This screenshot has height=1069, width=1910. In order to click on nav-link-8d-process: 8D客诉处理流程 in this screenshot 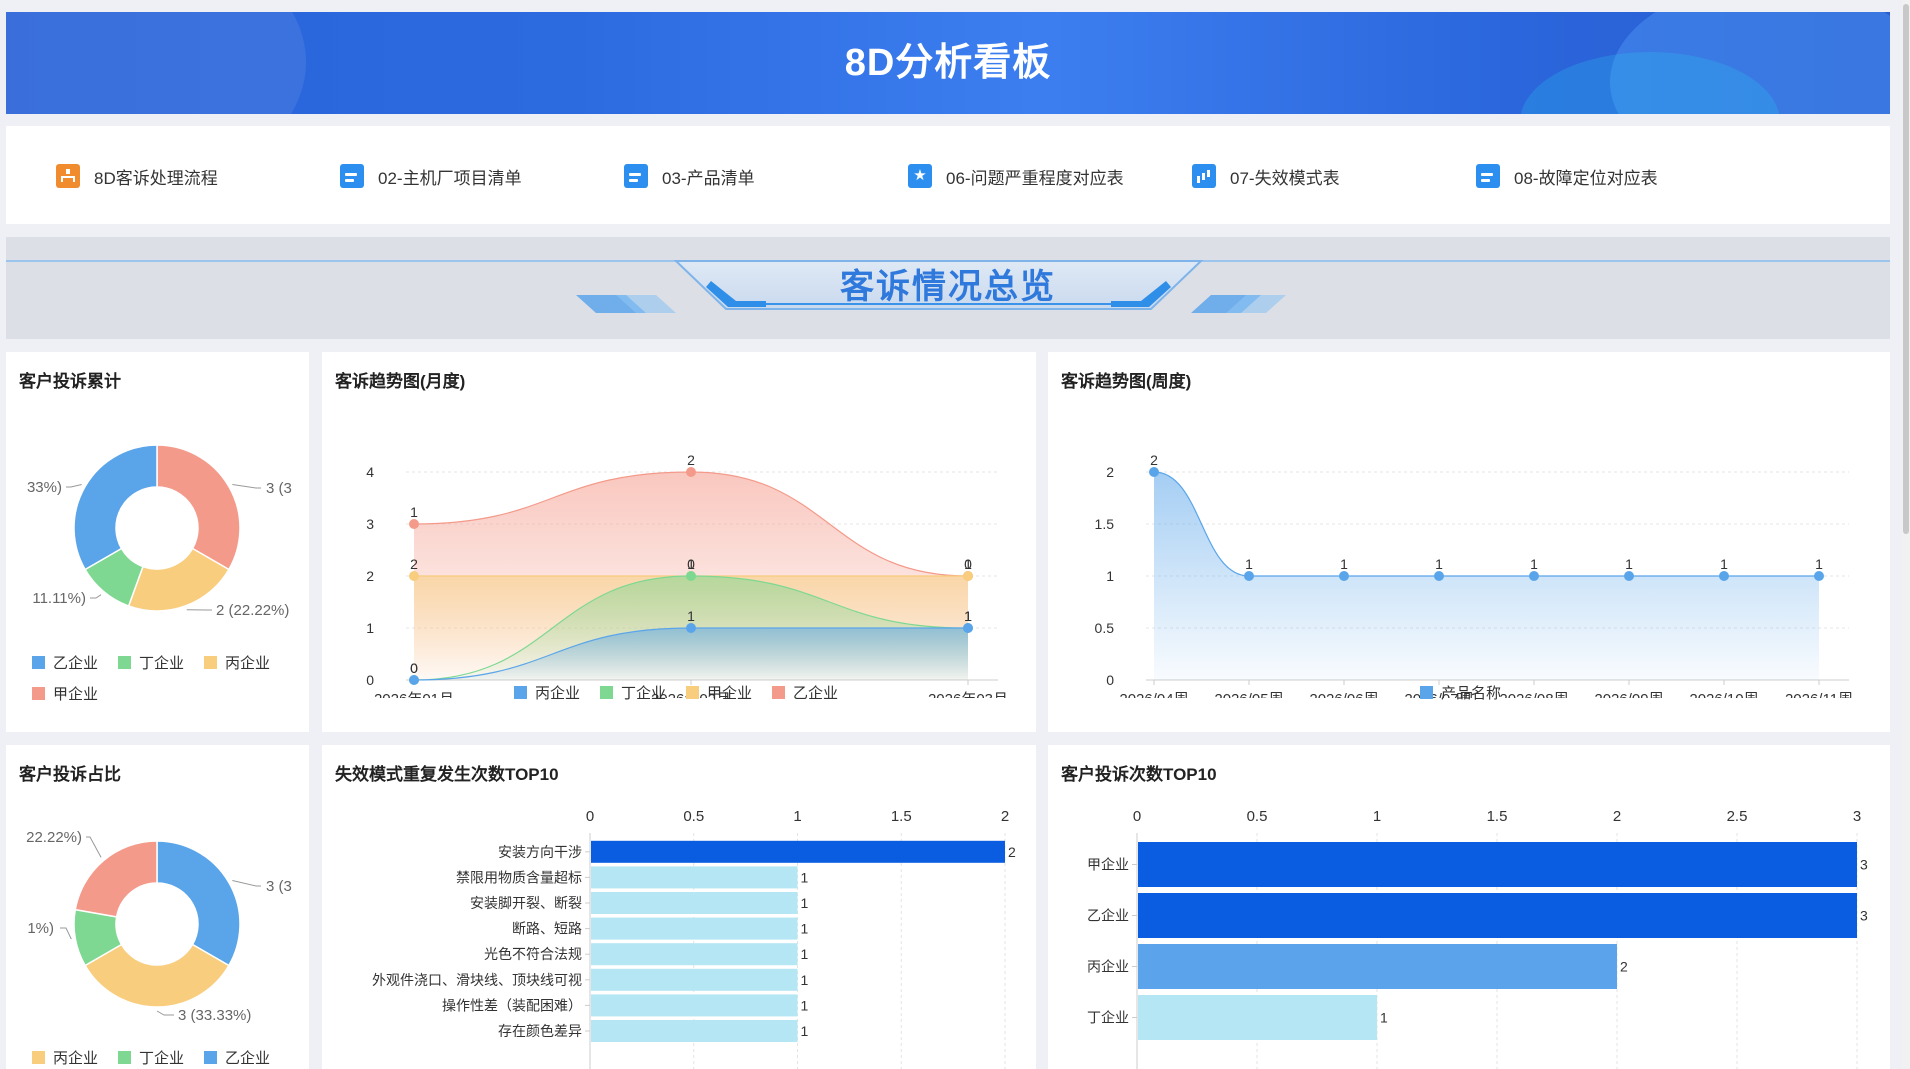, I will do `click(137, 176)`.